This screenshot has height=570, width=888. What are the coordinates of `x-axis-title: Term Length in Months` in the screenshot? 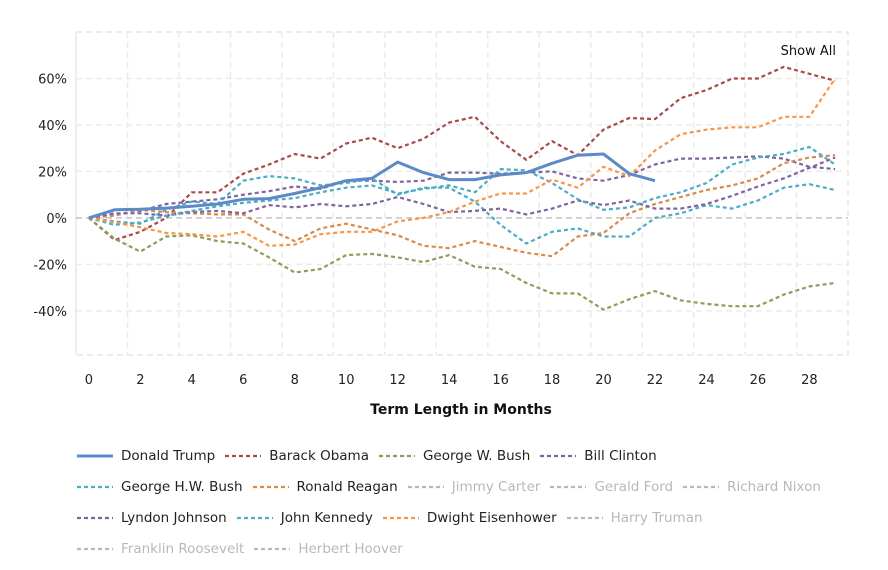 It's located at (461, 410).